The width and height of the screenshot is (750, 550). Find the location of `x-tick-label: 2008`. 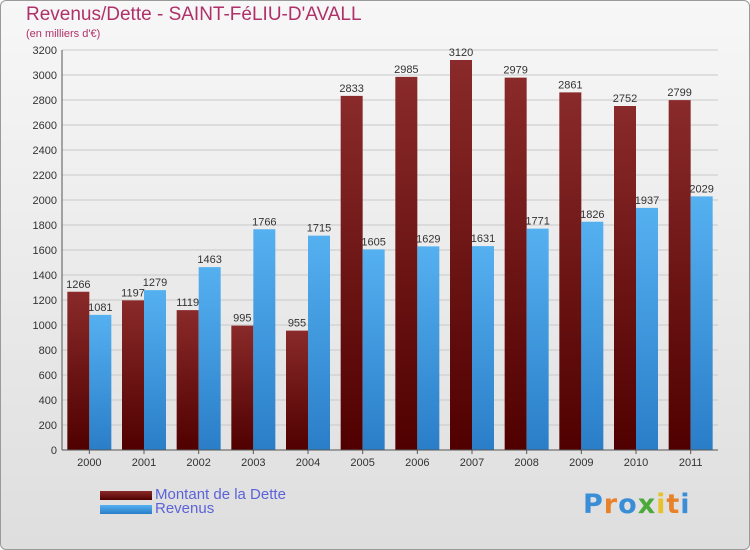

x-tick-label: 2008 is located at coordinates (526, 463).